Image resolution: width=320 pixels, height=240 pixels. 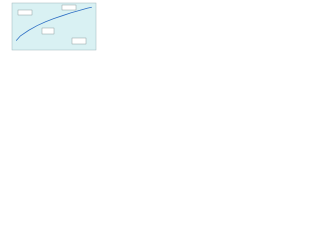 I want to click on chart, so click(x=54, y=26).